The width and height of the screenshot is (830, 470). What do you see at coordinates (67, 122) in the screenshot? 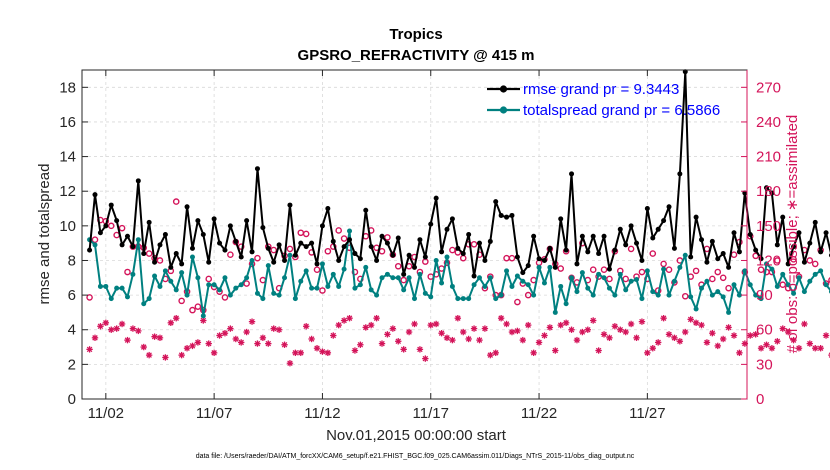
I see `y-tick-label: 16` at bounding box center [67, 122].